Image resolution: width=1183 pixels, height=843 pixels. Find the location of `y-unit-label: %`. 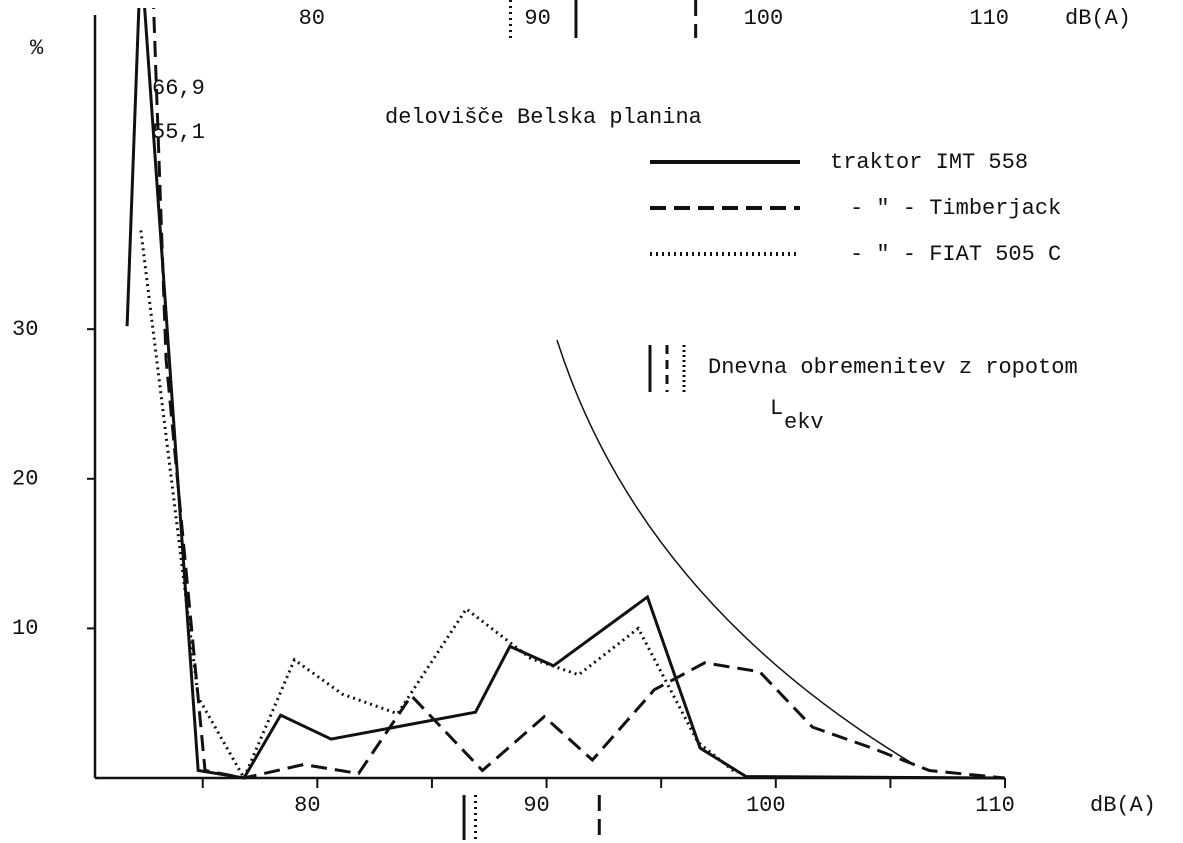

y-unit-label: % is located at coordinates (37, 48).